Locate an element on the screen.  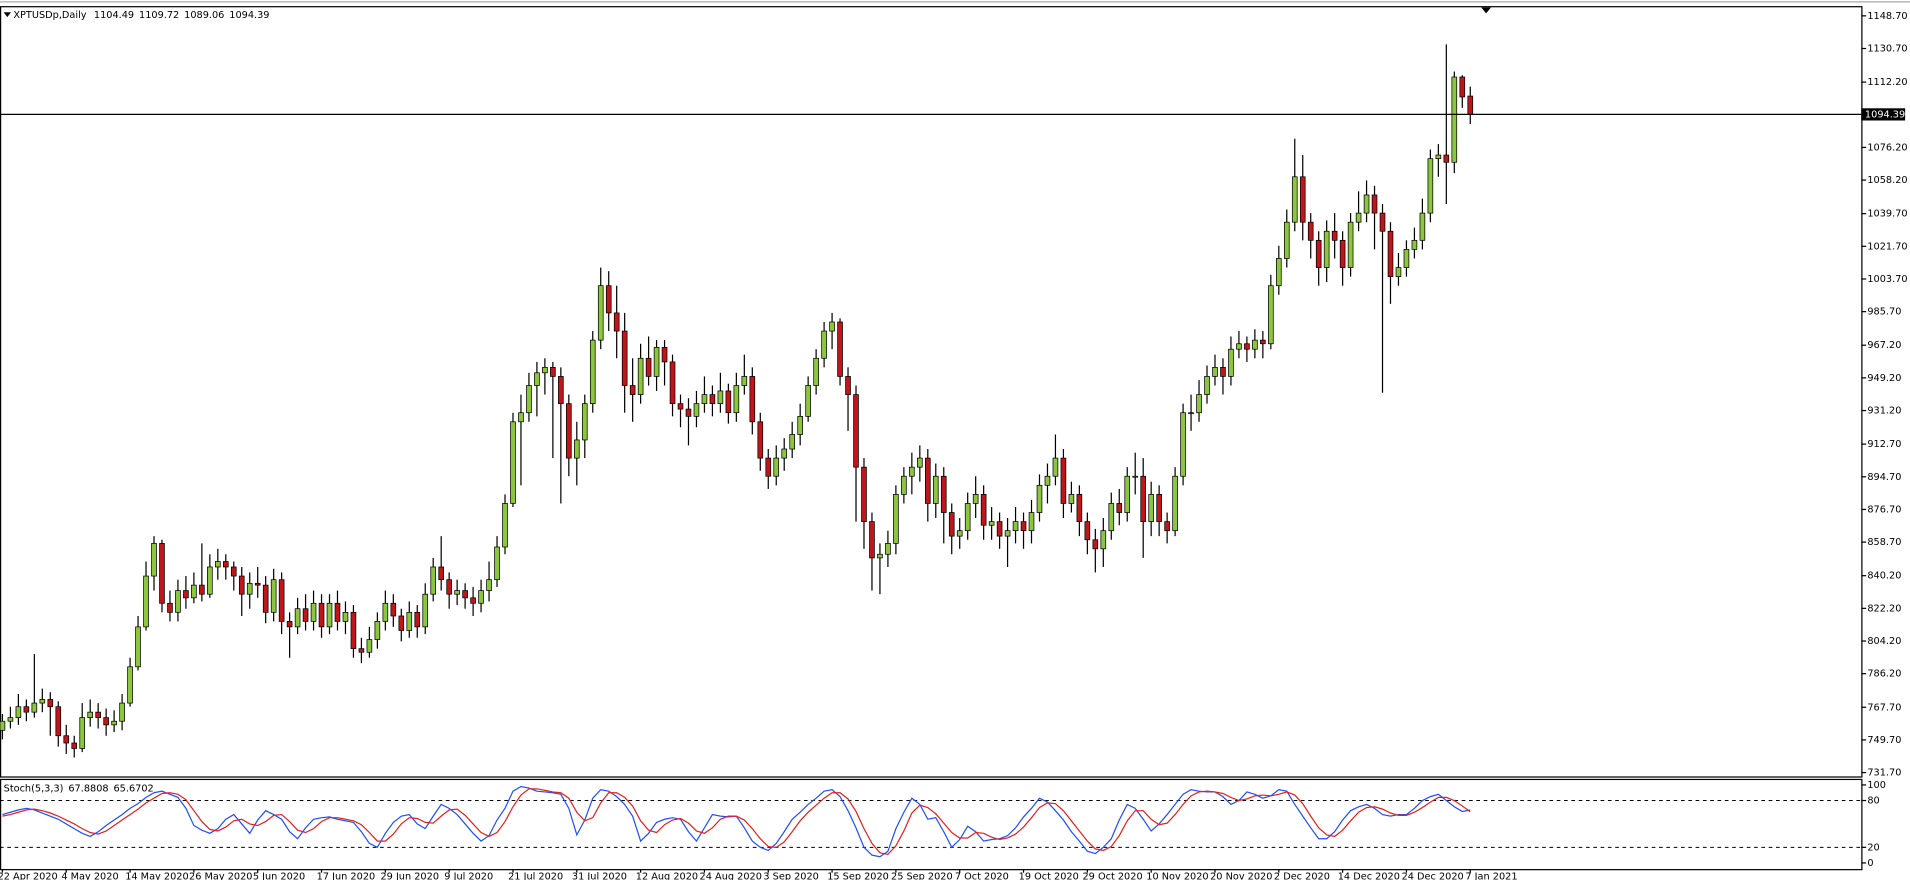
price-label-bg is located at coordinates (1883, 114).